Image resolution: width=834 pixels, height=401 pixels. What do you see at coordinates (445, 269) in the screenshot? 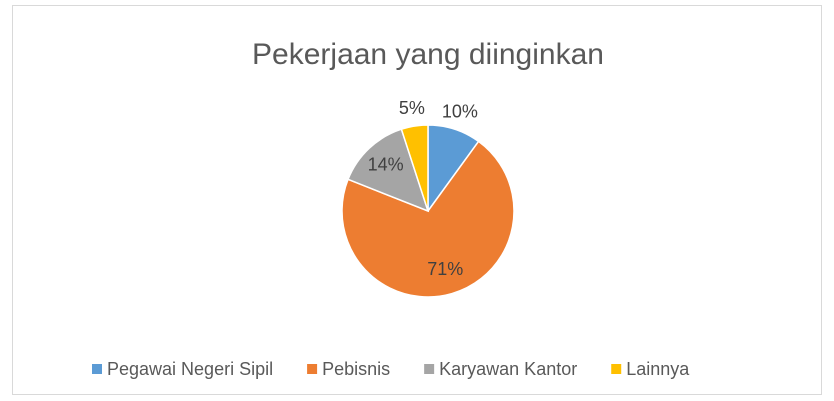
I see `data-label: 71%` at bounding box center [445, 269].